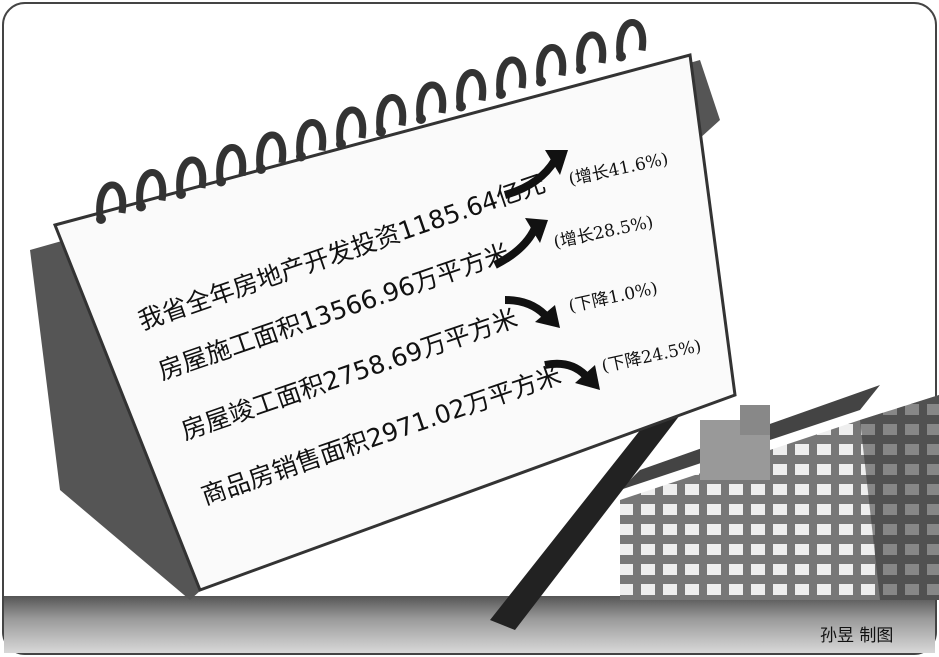  What do you see at coordinates (469, 624) in the screenshot?
I see `footer-band` at bounding box center [469, 624].